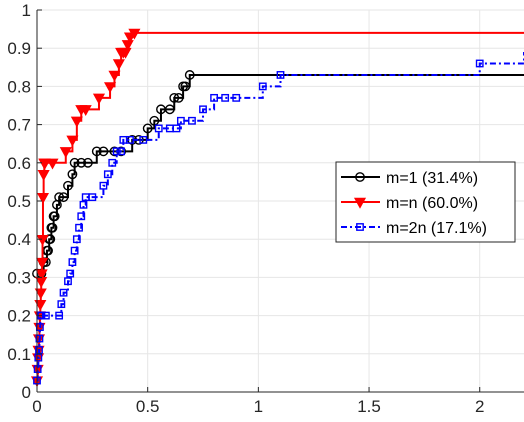 The height and width of the screenshot is (422, 524). I want to click on legend-label-0: m=1 (31.4%), so click(432, 178).